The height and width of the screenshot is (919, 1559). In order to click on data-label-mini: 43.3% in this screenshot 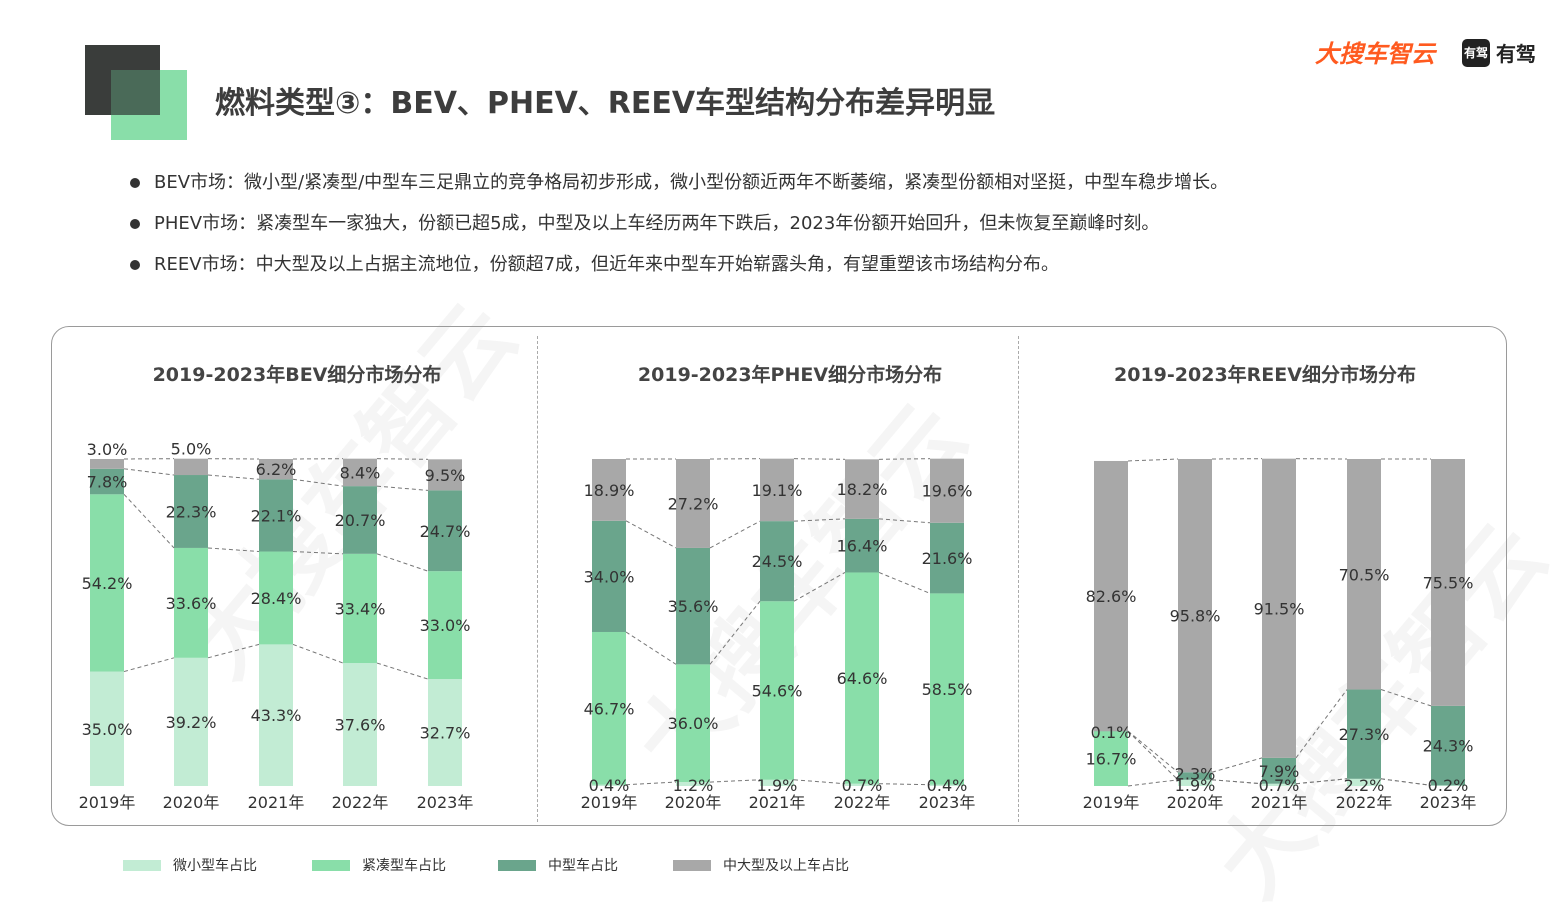, I will do `click(276, 715)`.